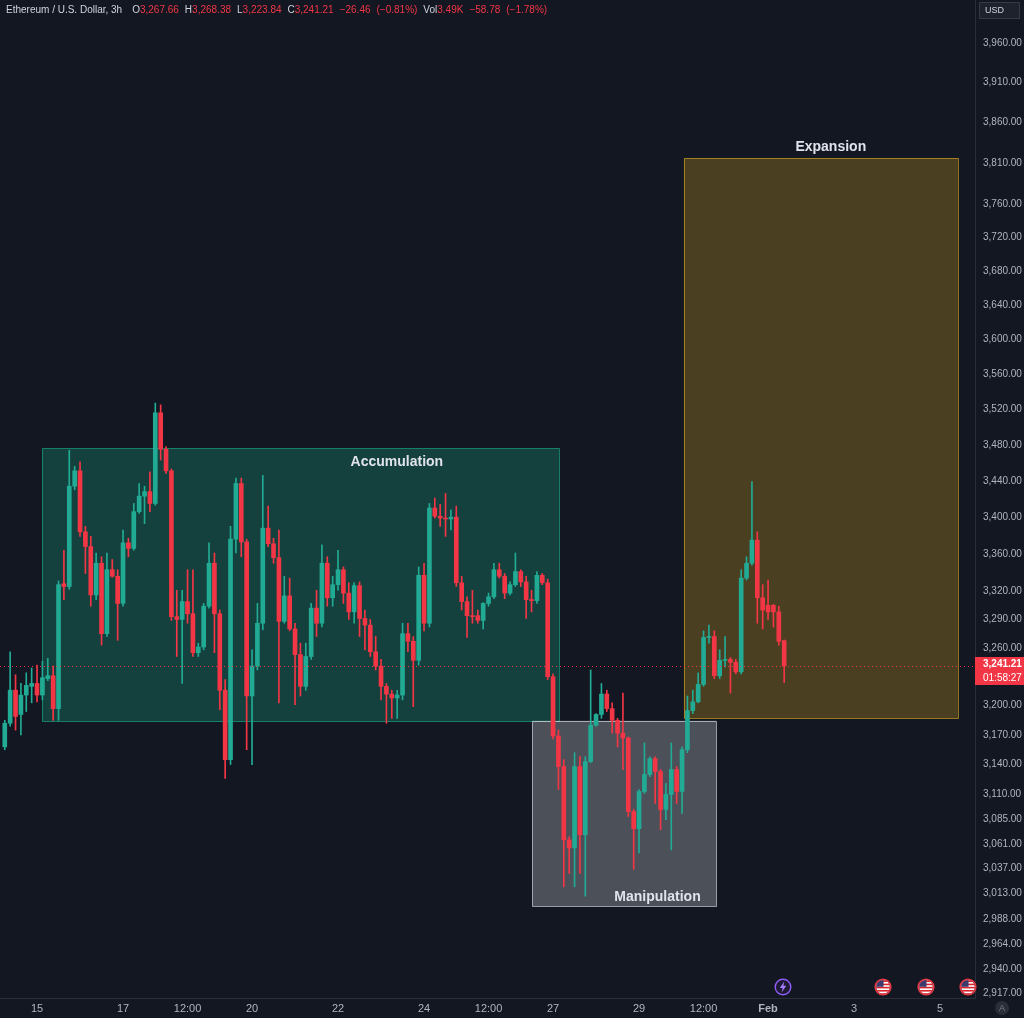 This screenshot has height=1018, width=1024. What do you see at coordinates (854, 1007) in the screenshot?
I see `x-tick-label: 3` at bounding box center [854, 1007].